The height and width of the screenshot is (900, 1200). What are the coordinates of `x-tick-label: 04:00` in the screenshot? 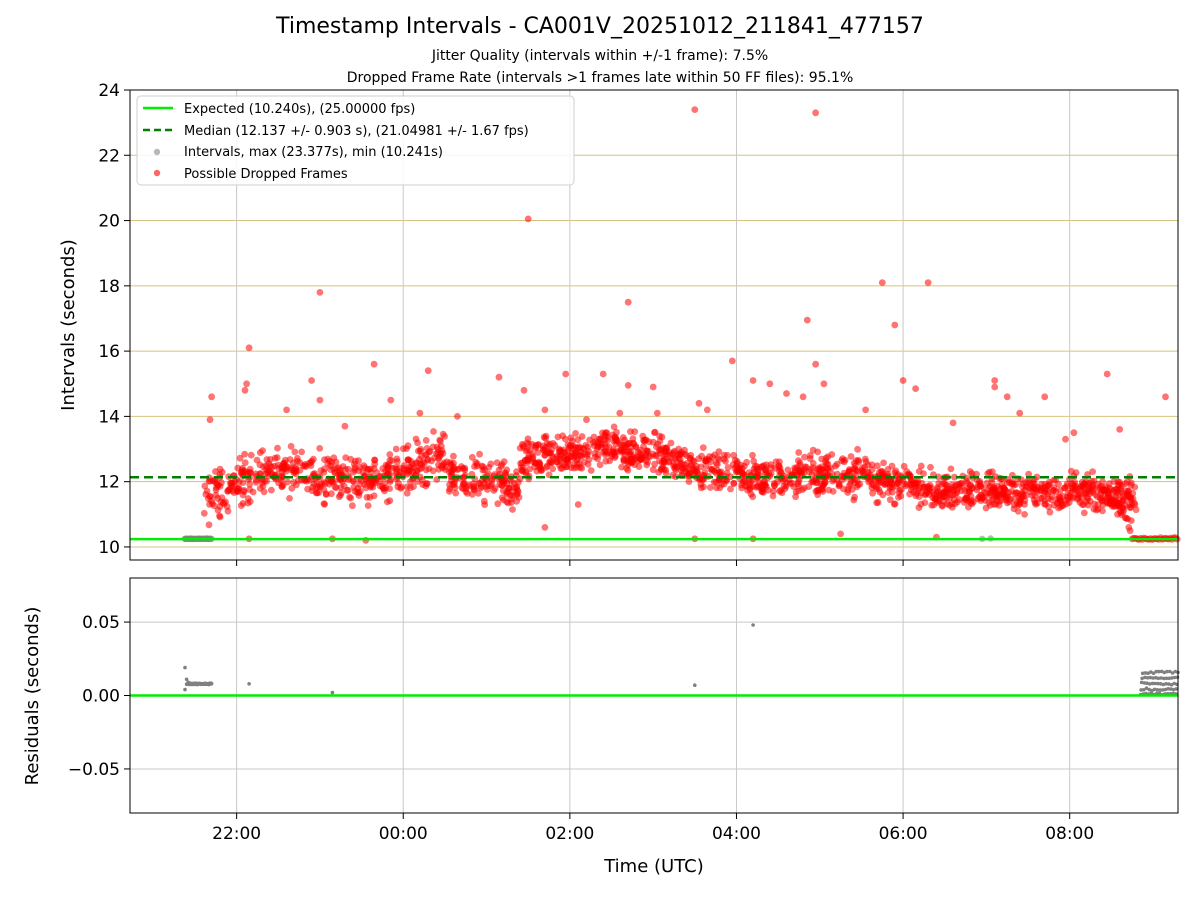 It's located at (736, 834).